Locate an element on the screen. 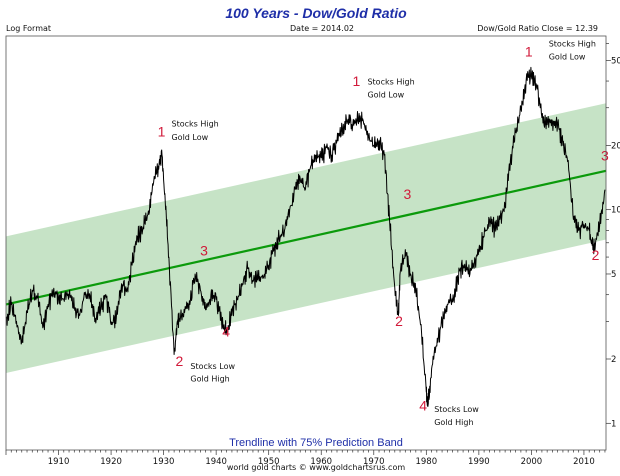  footer-label: Trendline with 75% Prediction Band is located at coordinates (316, 443).